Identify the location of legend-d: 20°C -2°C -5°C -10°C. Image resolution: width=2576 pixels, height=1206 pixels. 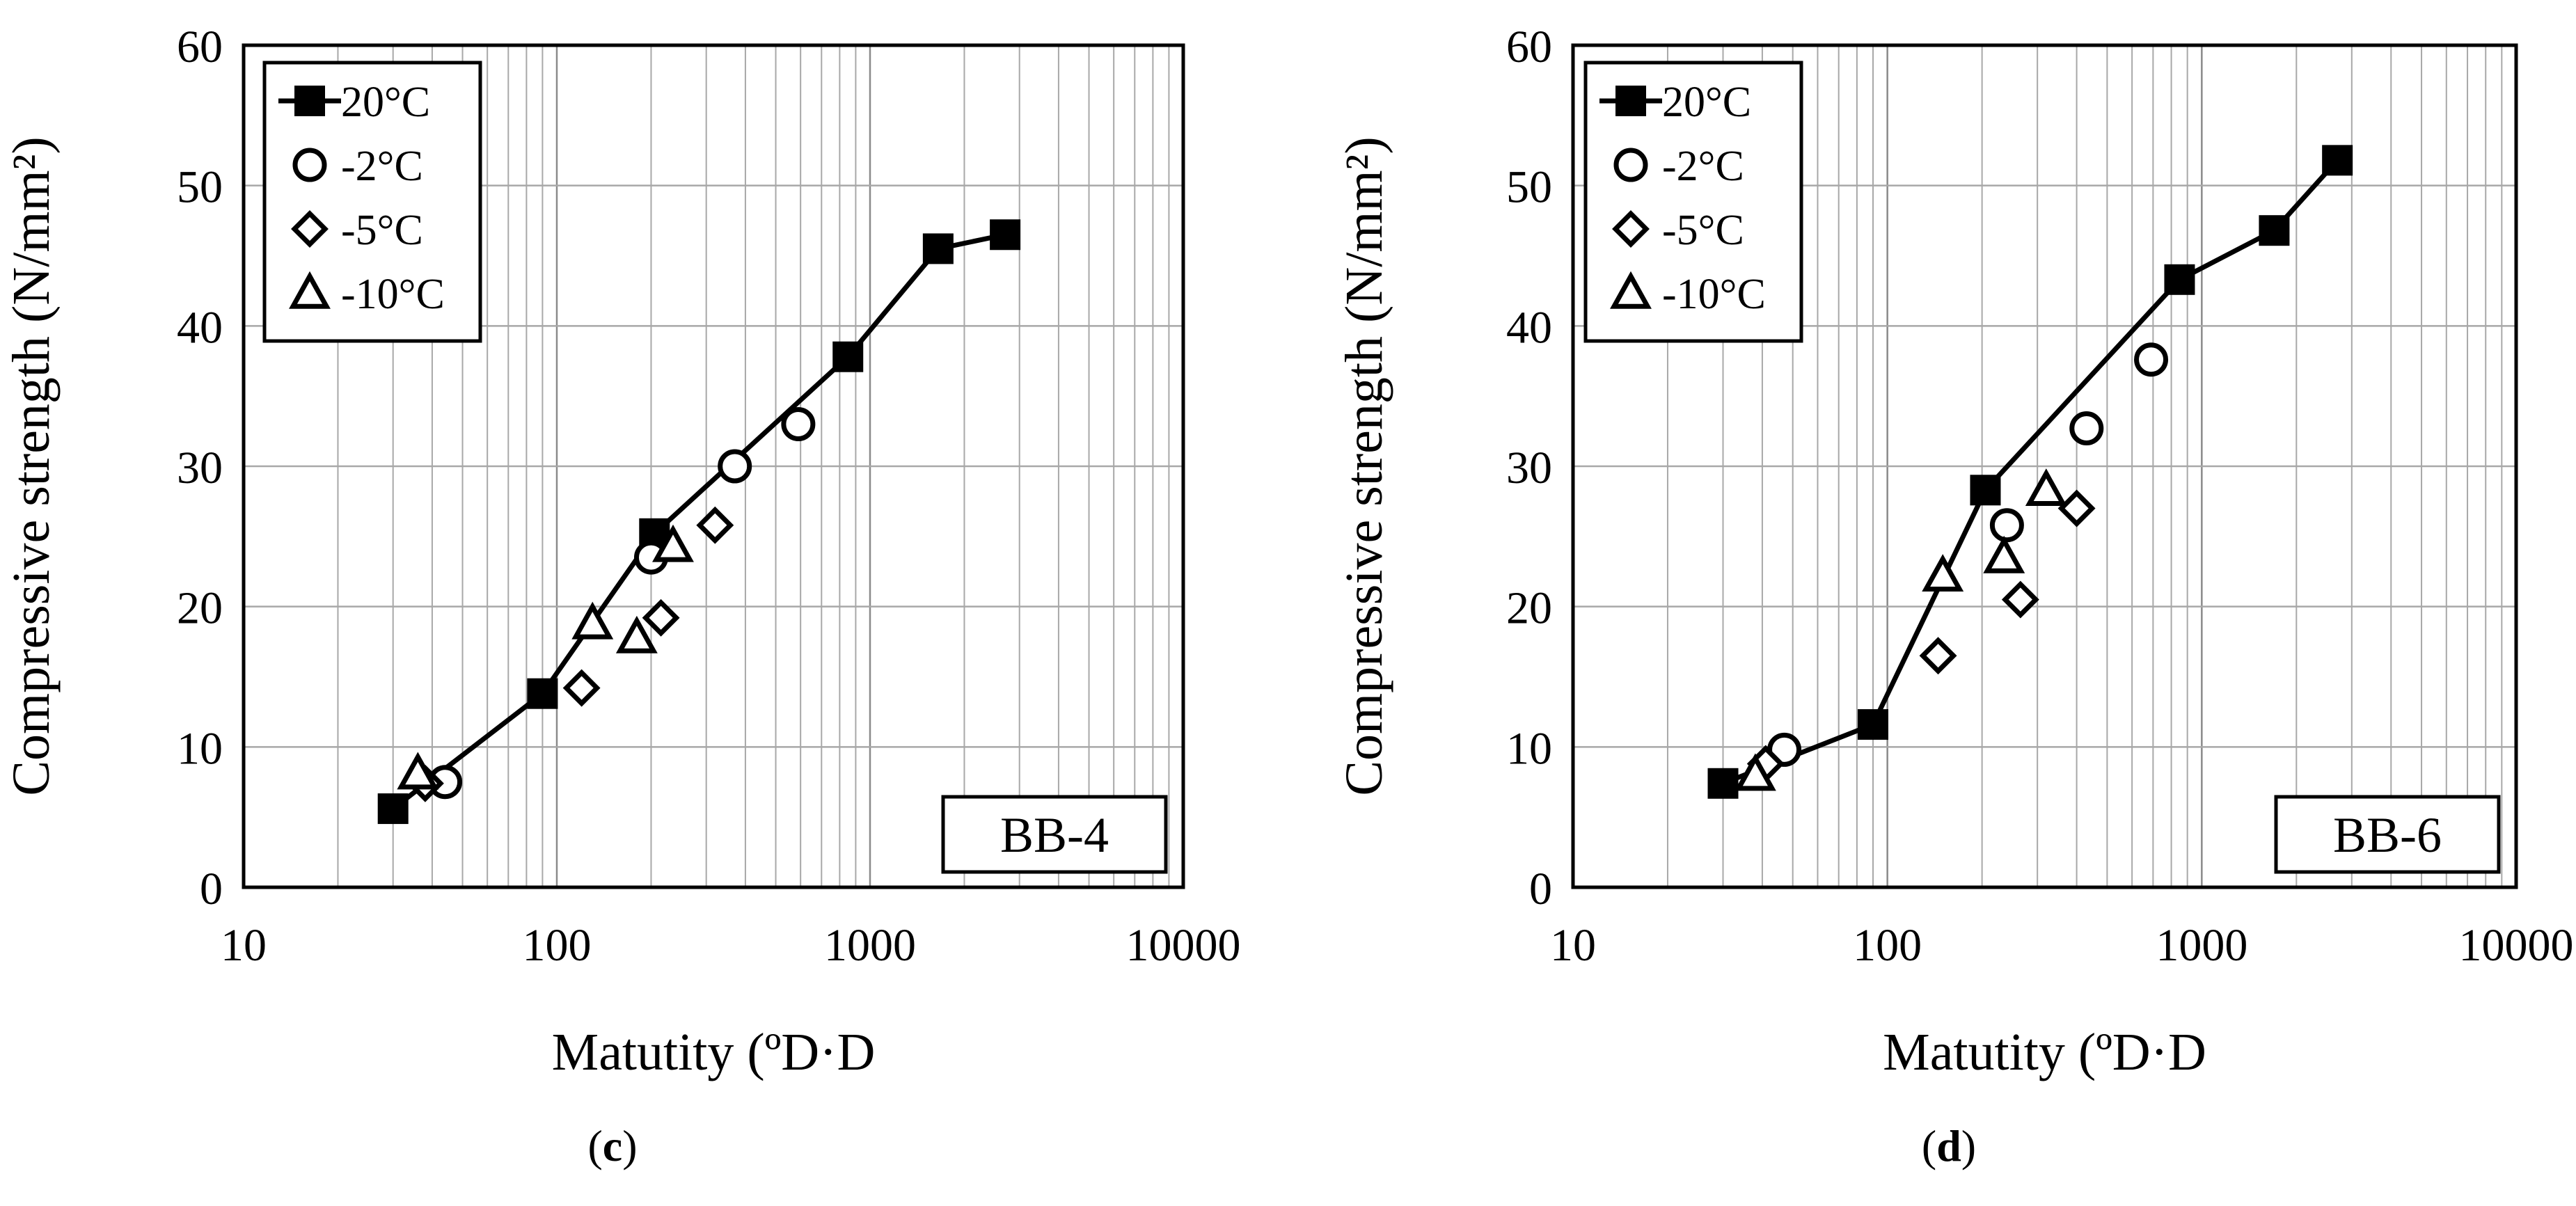
(1693, 202).